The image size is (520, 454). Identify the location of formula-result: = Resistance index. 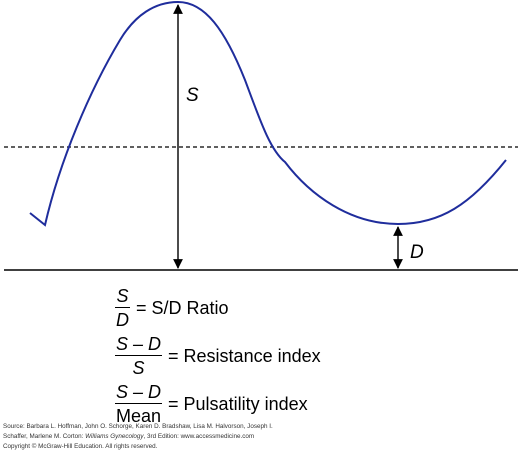
(244, 356).